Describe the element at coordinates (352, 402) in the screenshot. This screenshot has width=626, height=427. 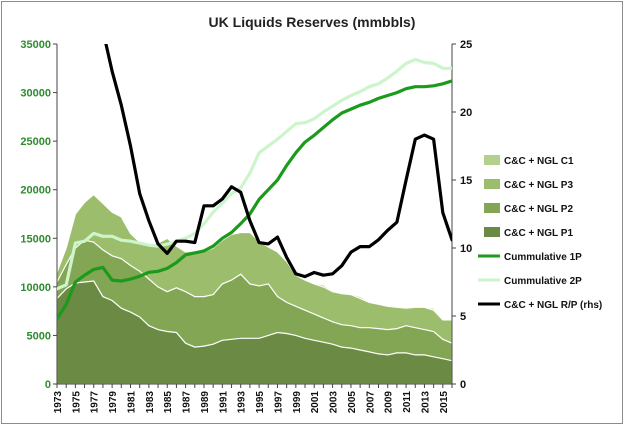
I see `x-tick-label: 2005` at that location.